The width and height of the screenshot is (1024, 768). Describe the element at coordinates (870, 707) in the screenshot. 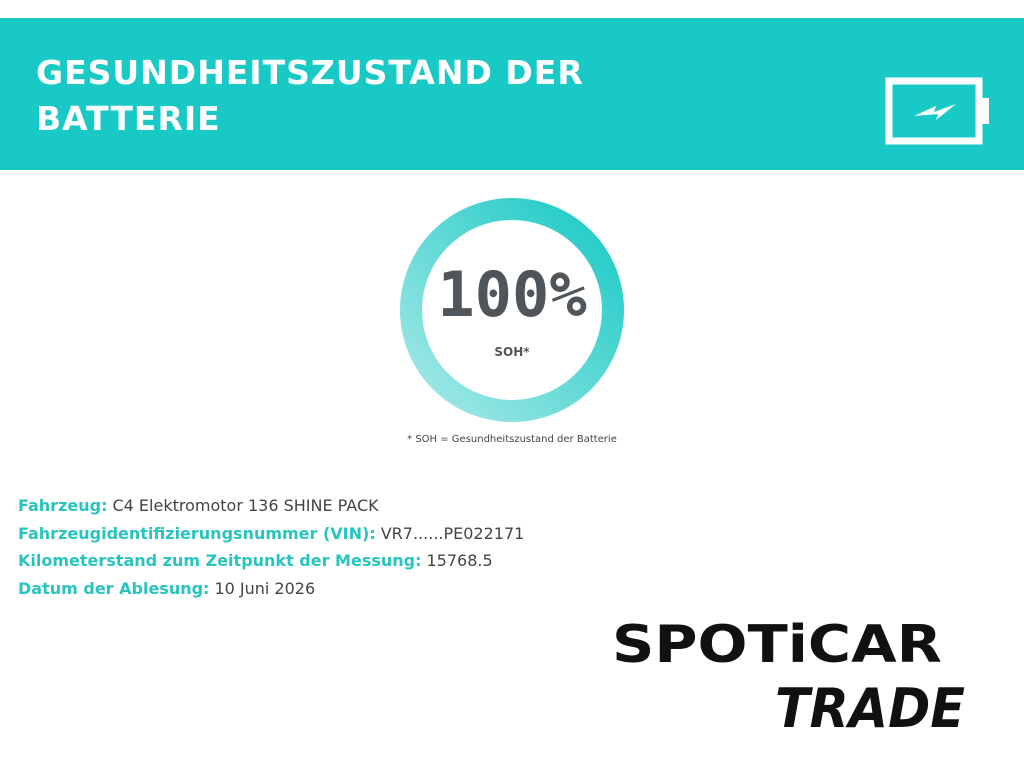

I see `logo-sub: TRADE` at that location.